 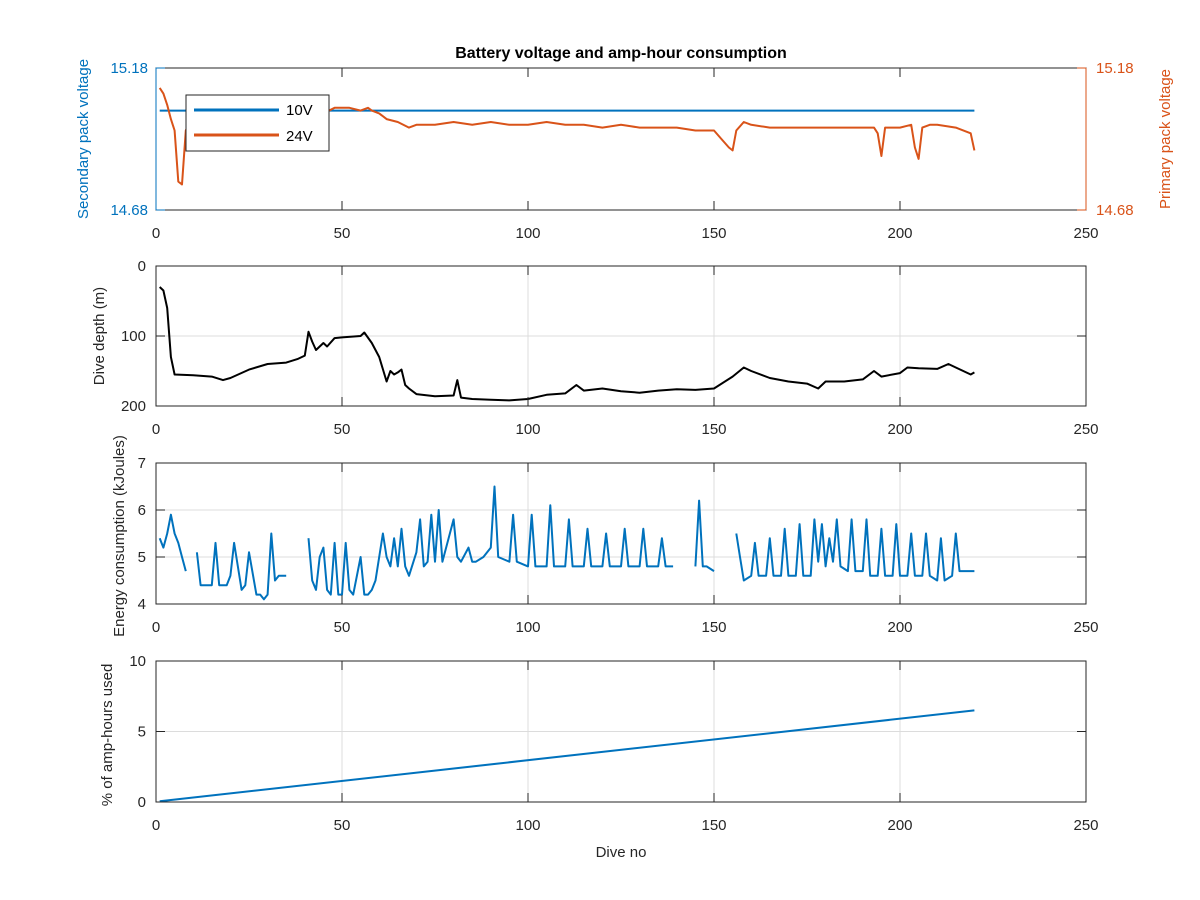 I want to click on y-tick-label: 200, so click(x=133, y=406).